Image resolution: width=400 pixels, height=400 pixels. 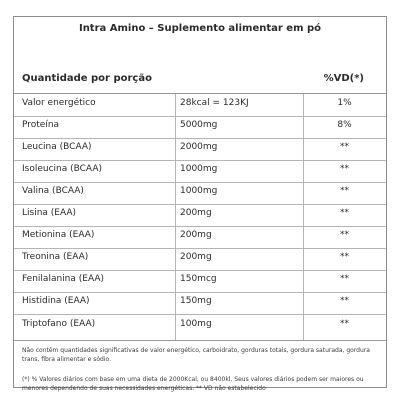 I want to click on nutrient-name: Leucina (BCAA), so click(x=57, y=147).